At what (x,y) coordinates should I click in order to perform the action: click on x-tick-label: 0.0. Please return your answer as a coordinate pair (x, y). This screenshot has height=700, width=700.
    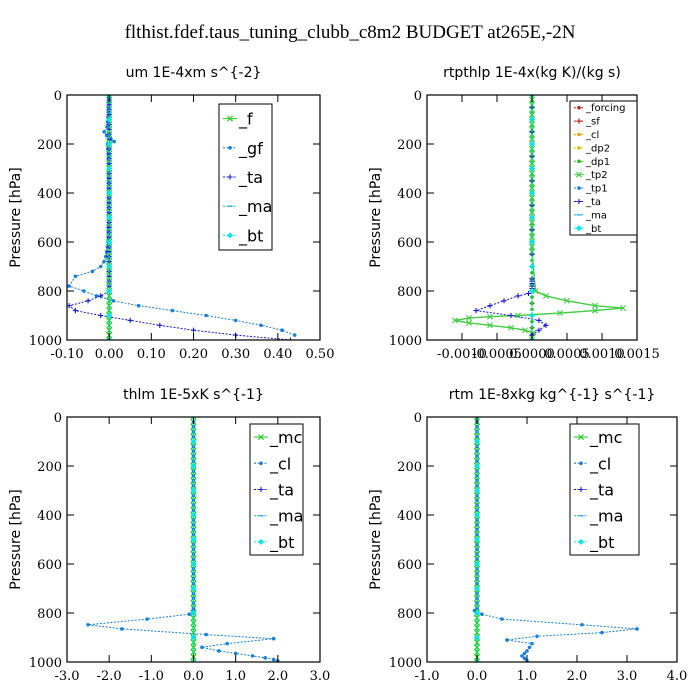
    Looking at the image, I should click on (193, 676).